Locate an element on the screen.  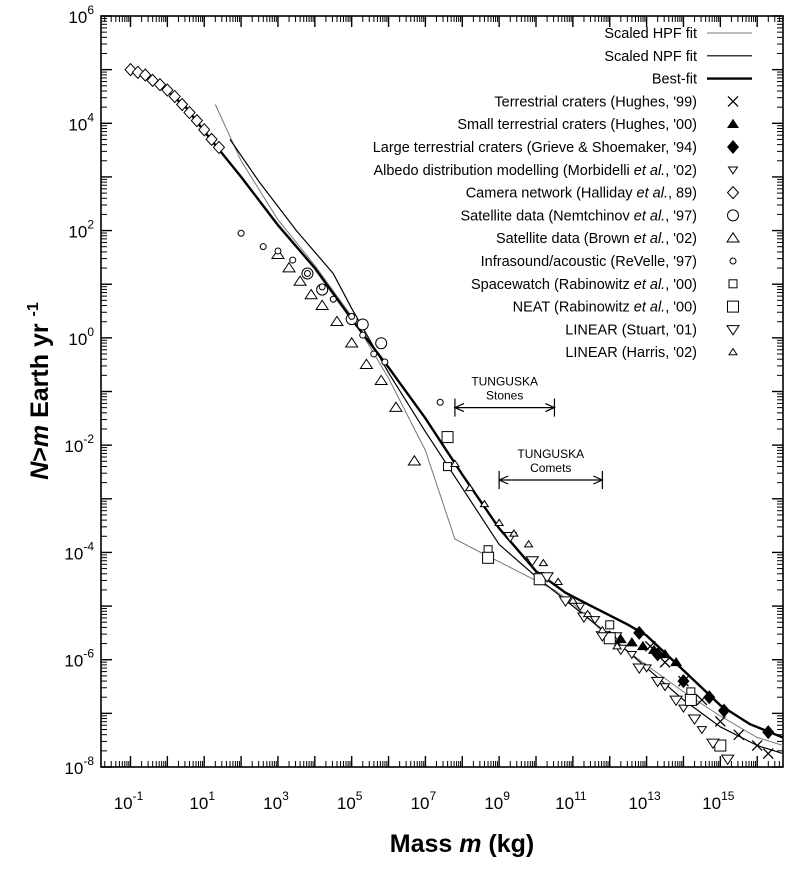
x-tick-label: 10⁷ is located at coordinates (424, 801).